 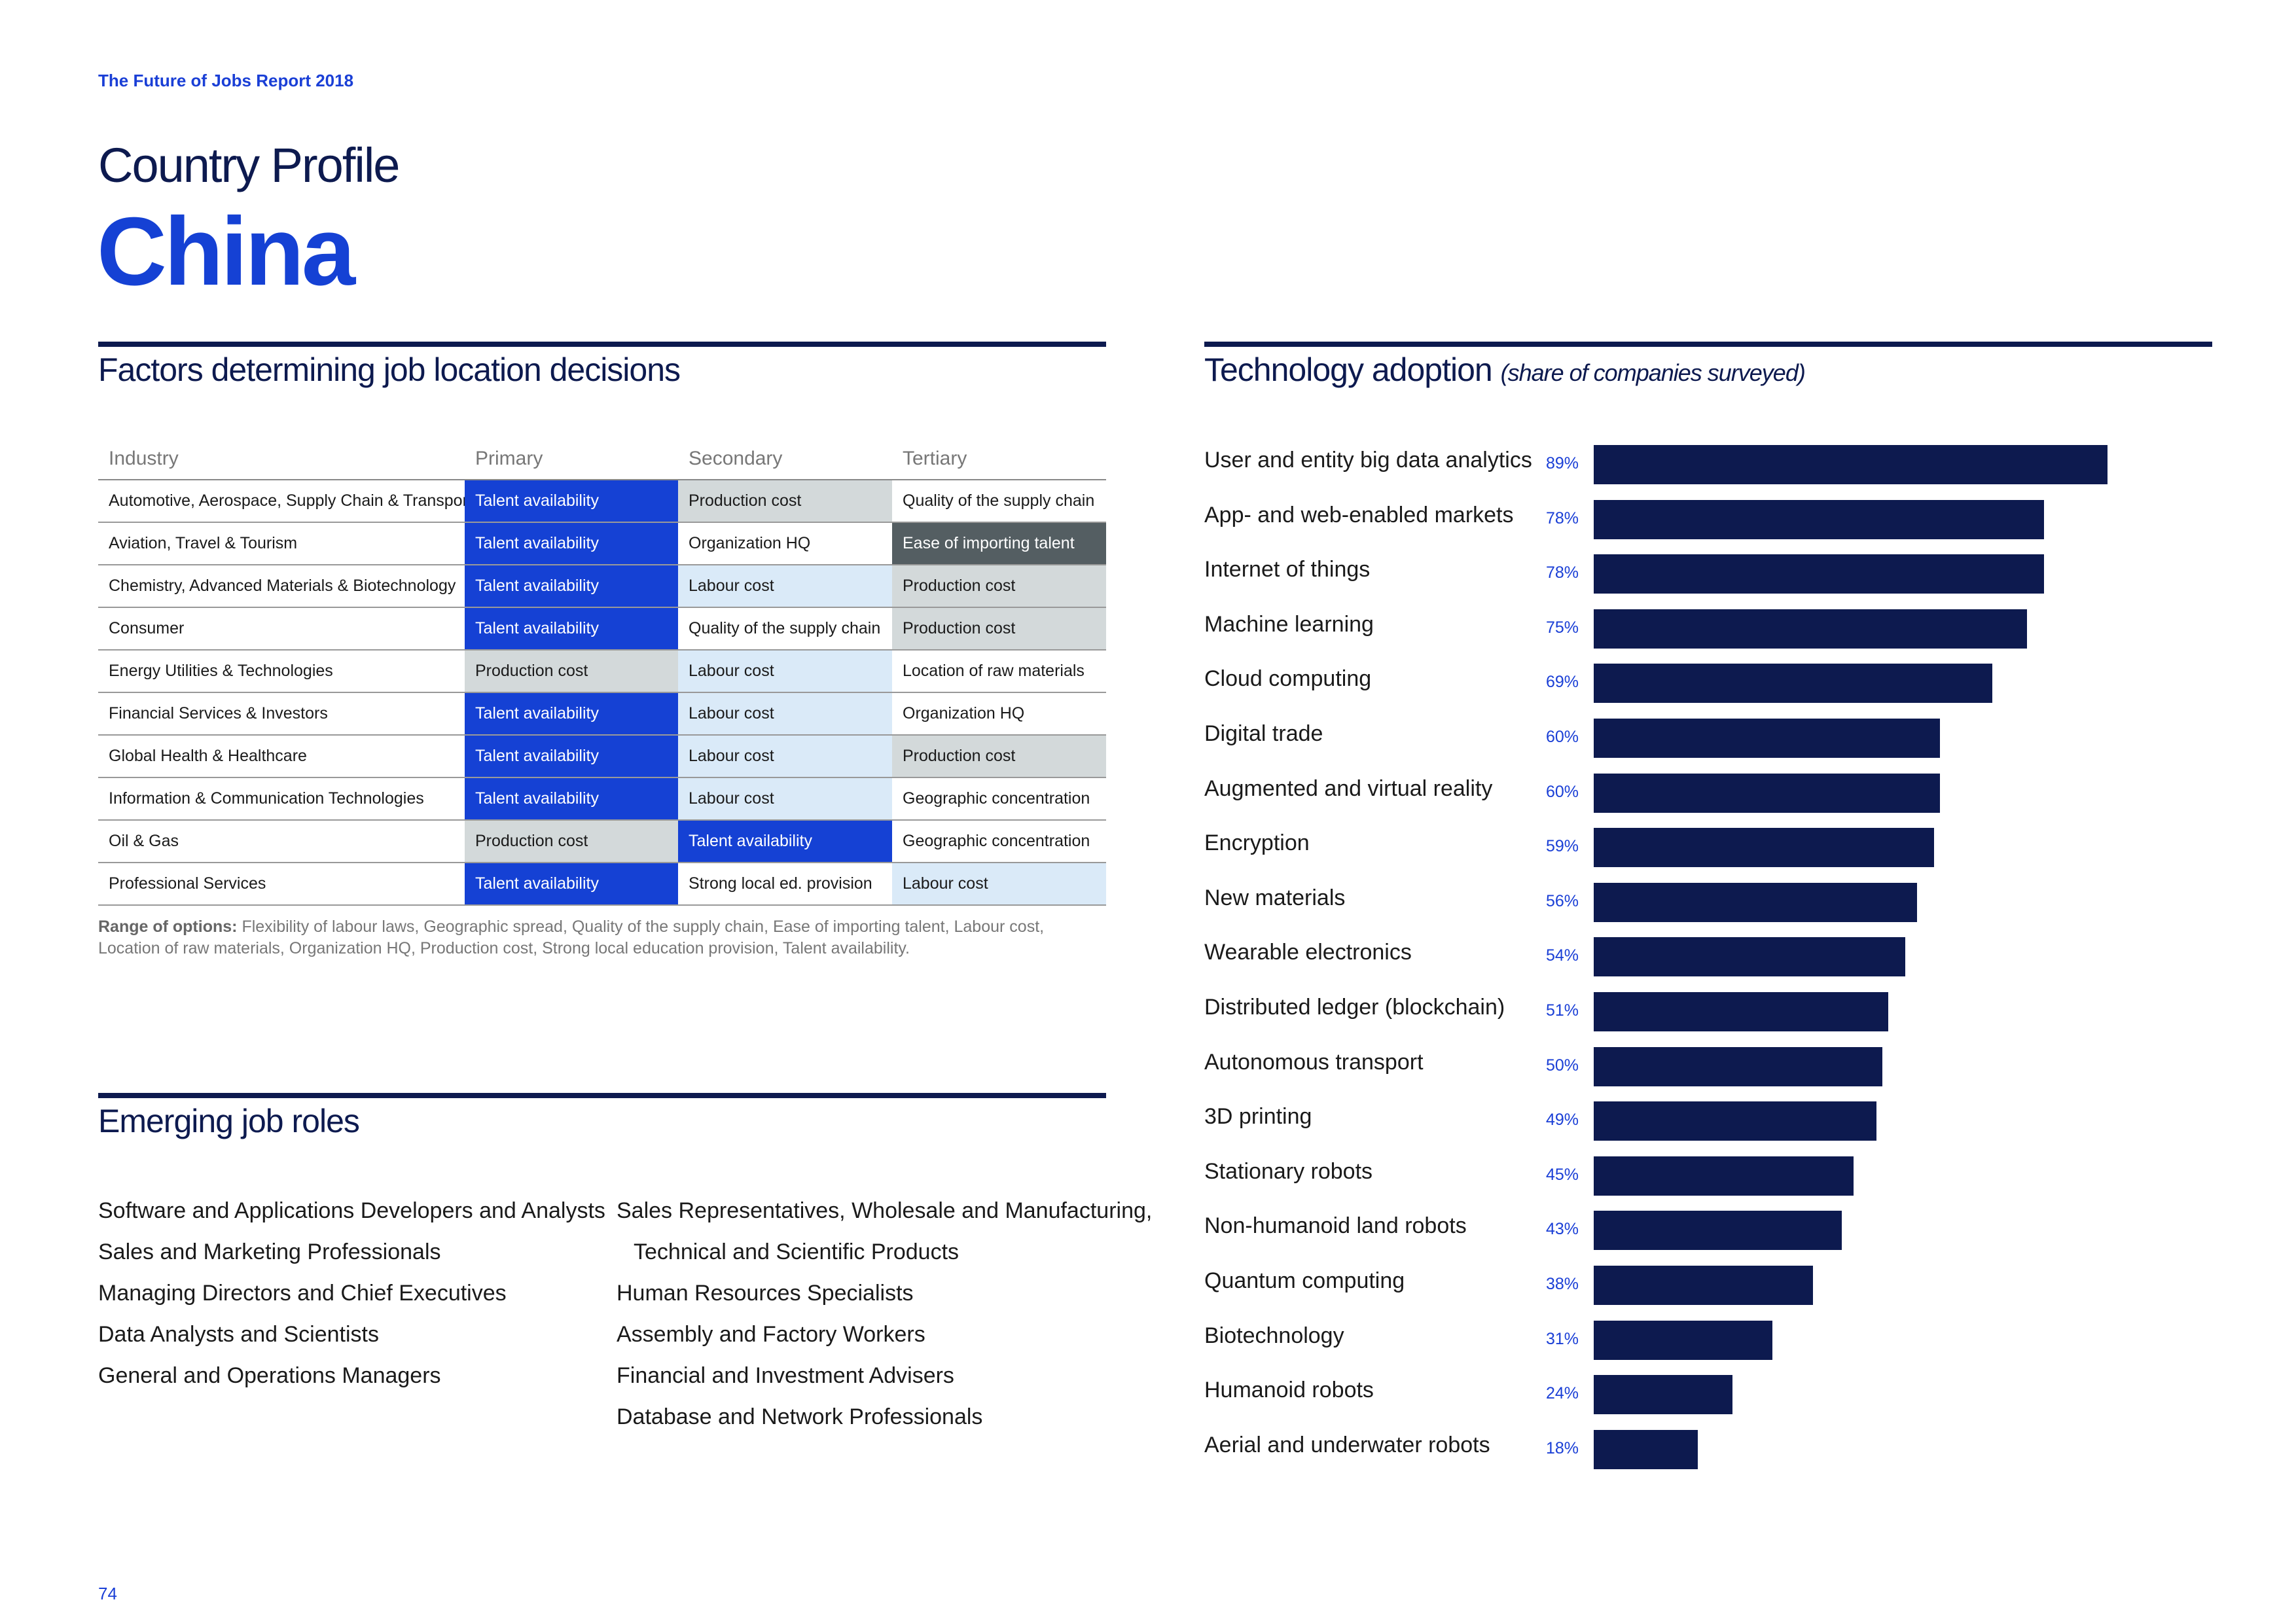 I want to click on industry-cell: Oil & Gas, so click(x=281, y=842).